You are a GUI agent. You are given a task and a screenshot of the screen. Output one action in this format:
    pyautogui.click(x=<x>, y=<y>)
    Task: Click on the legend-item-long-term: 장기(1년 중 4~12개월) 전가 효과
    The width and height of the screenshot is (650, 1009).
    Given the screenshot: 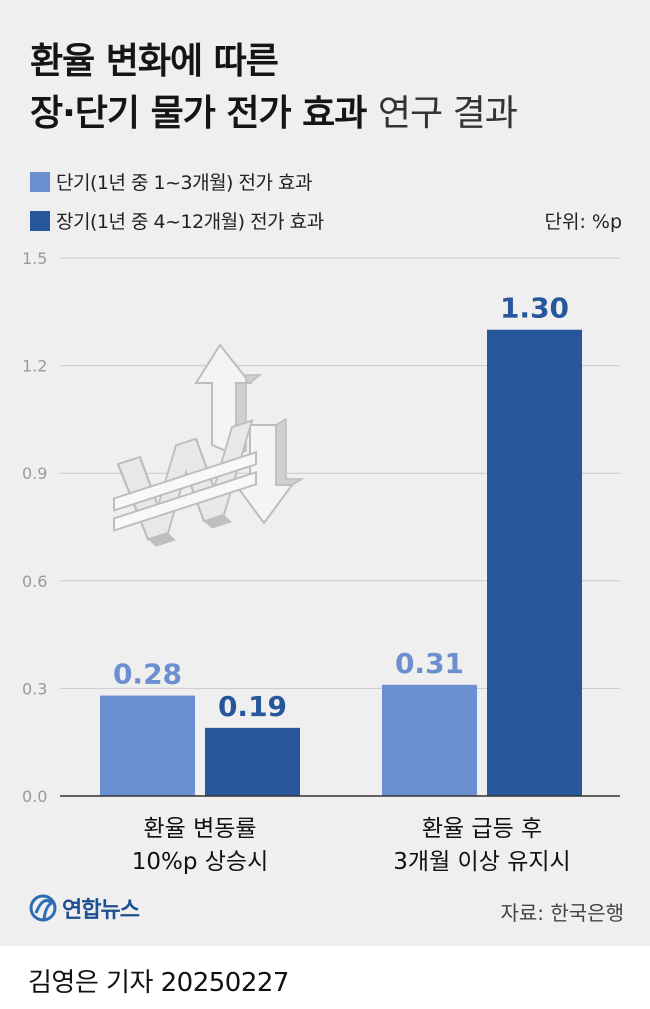 What is the action you would take?
    pyautogui.click(x=177, y=220)
    